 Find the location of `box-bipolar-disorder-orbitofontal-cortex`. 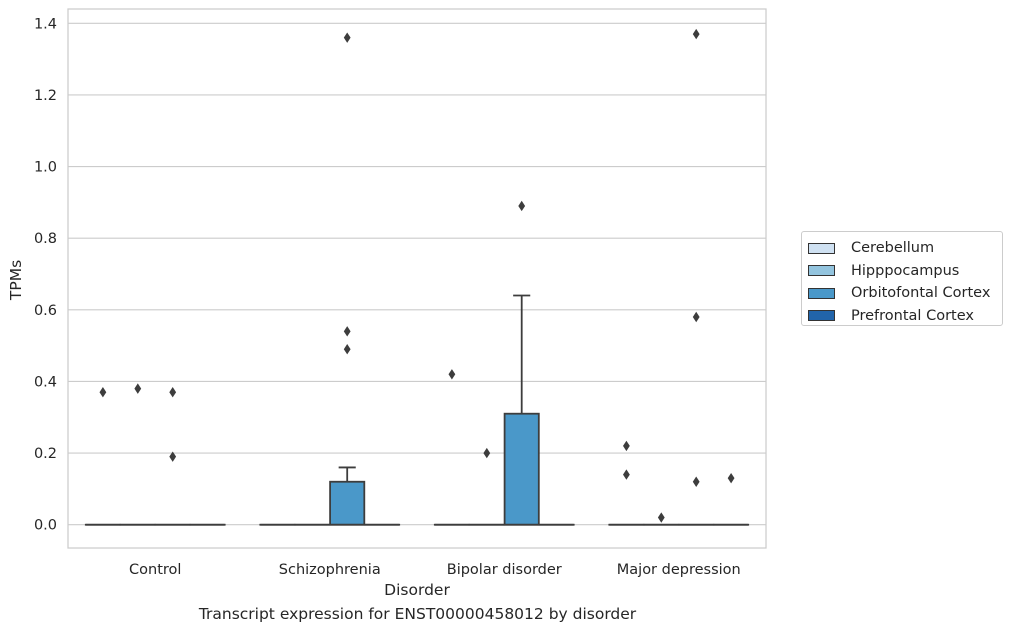

box-bipolar-disorder-orbitofontal-cortex is located at coordinates (521, 363).